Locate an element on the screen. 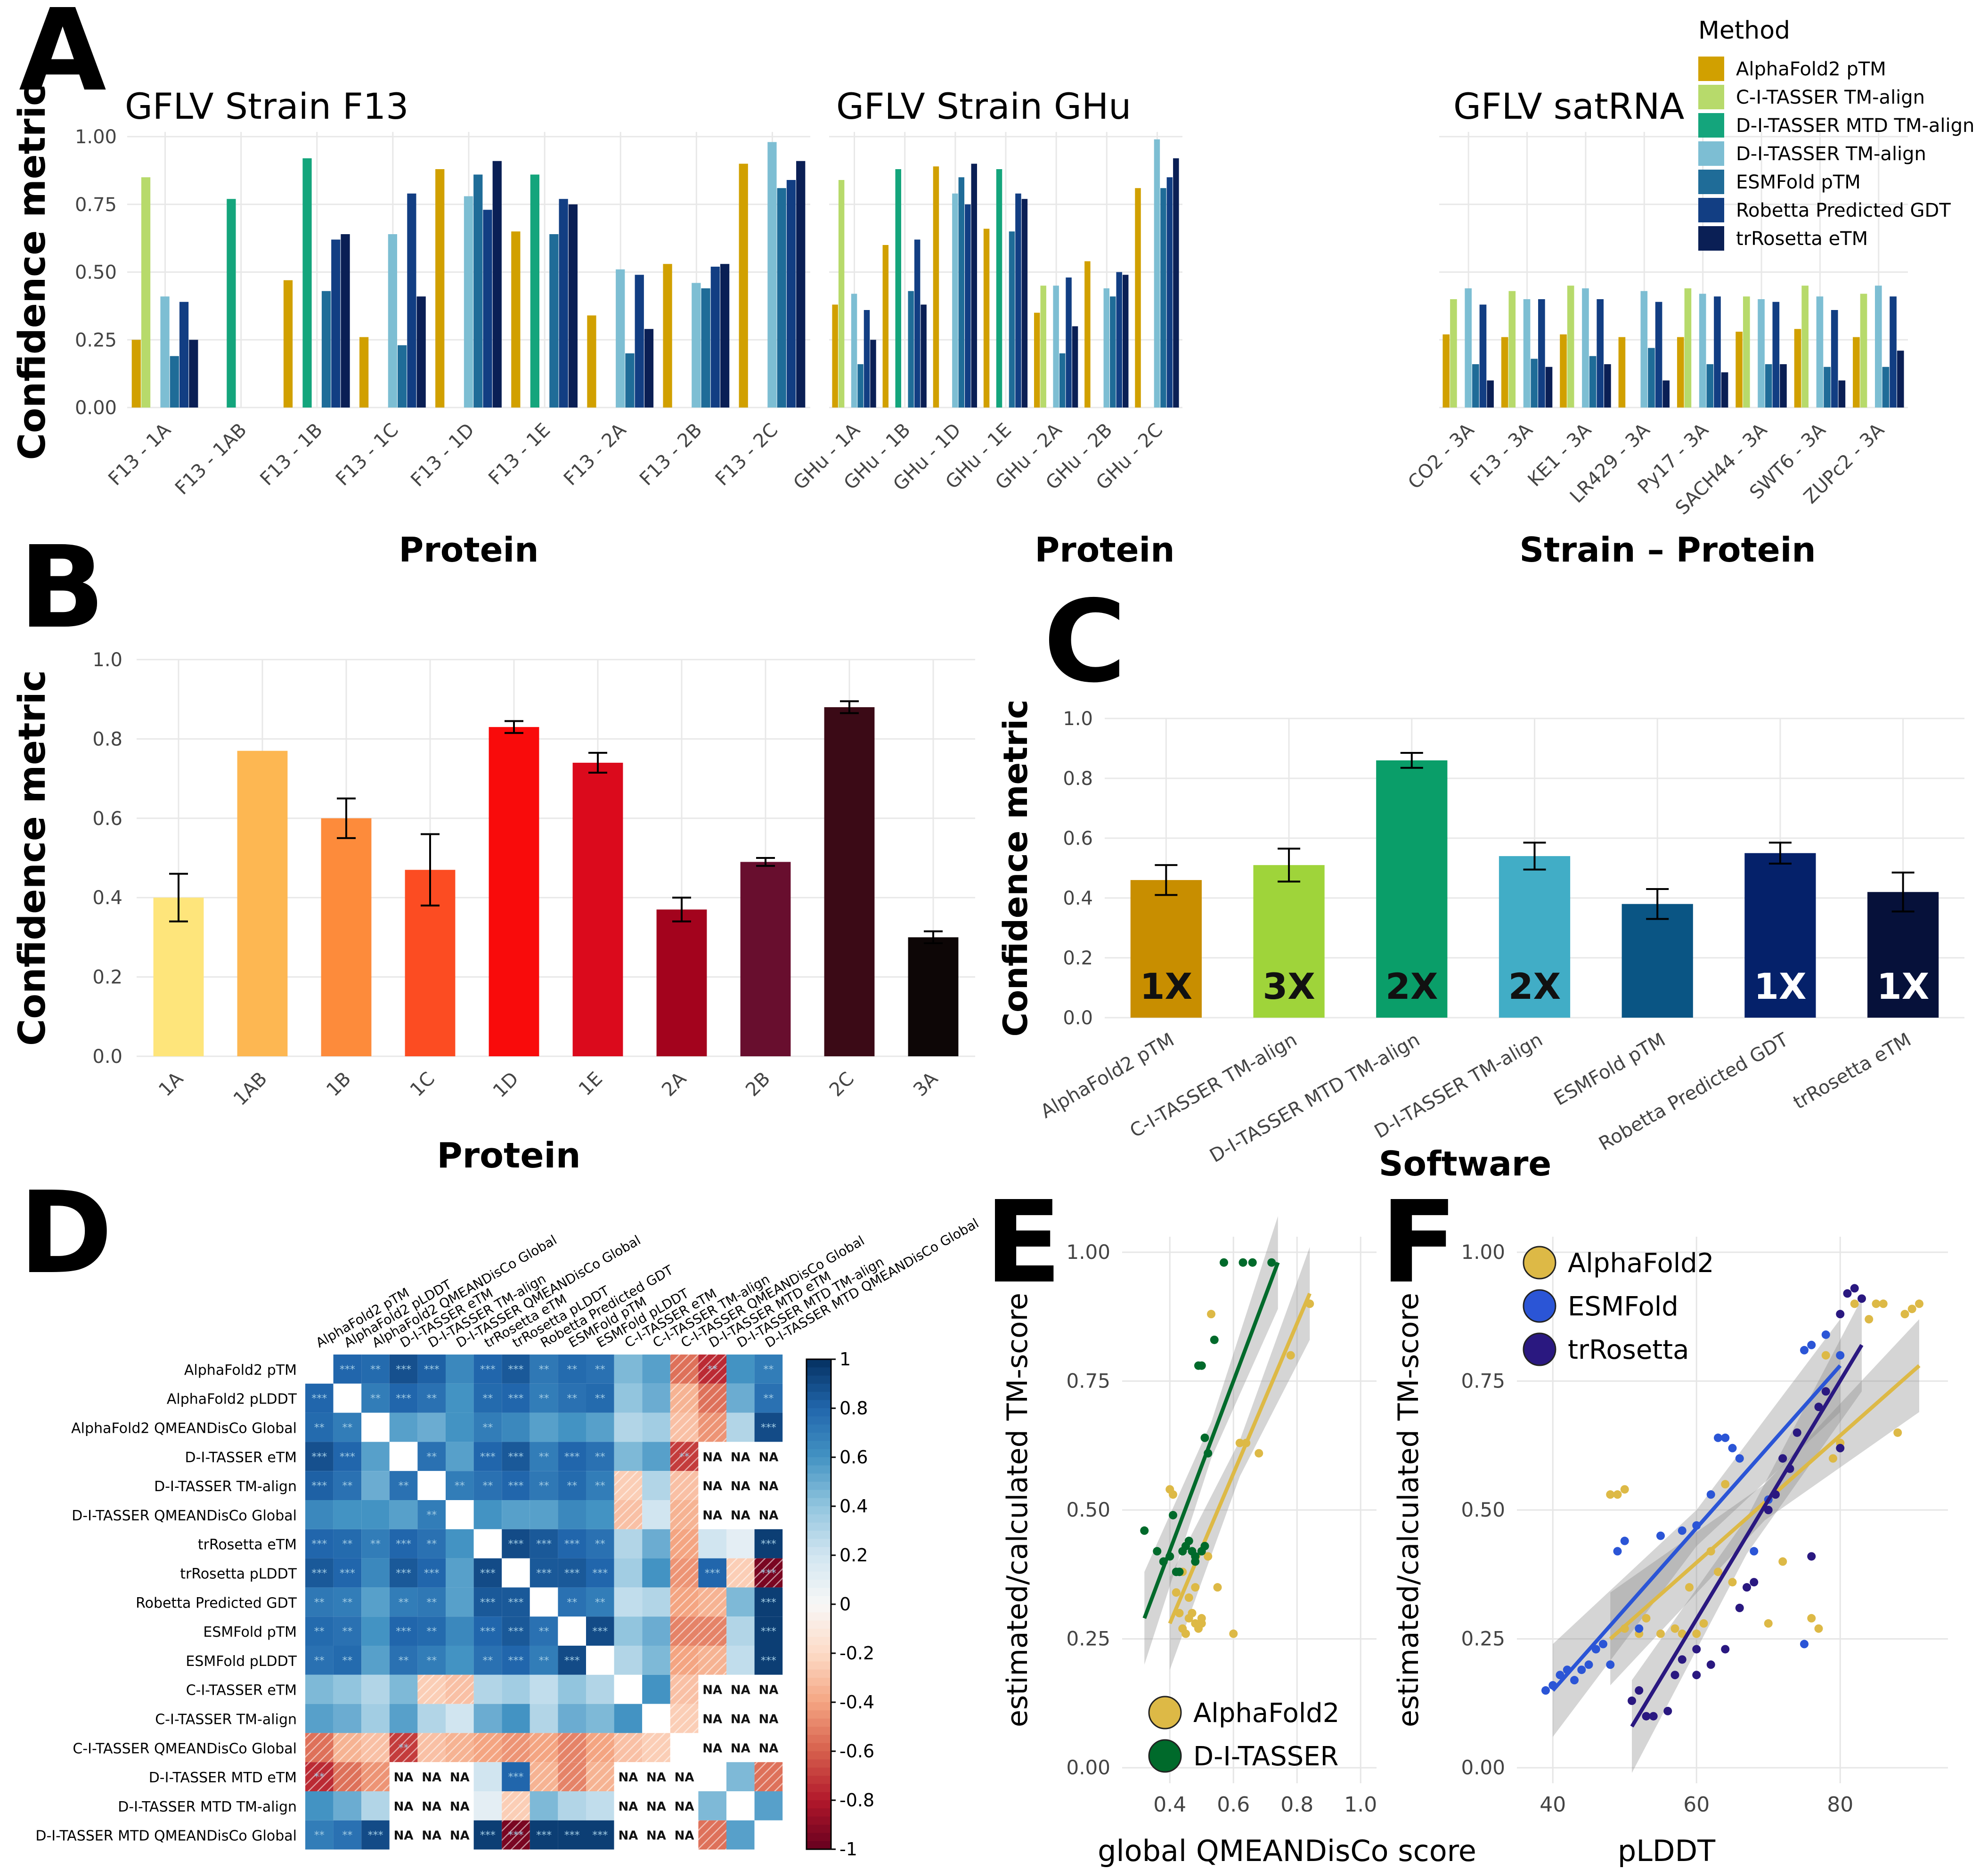 The image size is (1988, 1869). facet-title: GFLV Strain F13 is located at coordinates (266, 106).